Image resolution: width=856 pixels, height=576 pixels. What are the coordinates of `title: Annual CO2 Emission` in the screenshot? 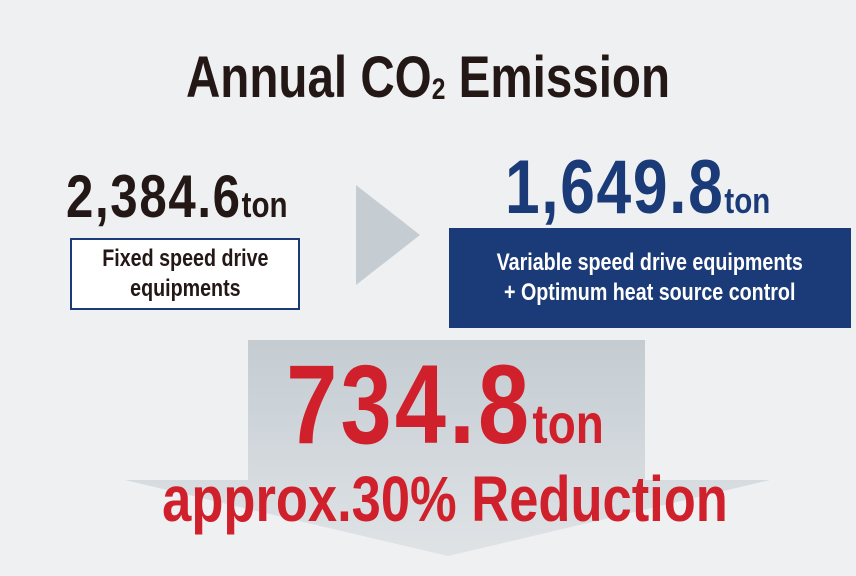 It's located at (428, 77).